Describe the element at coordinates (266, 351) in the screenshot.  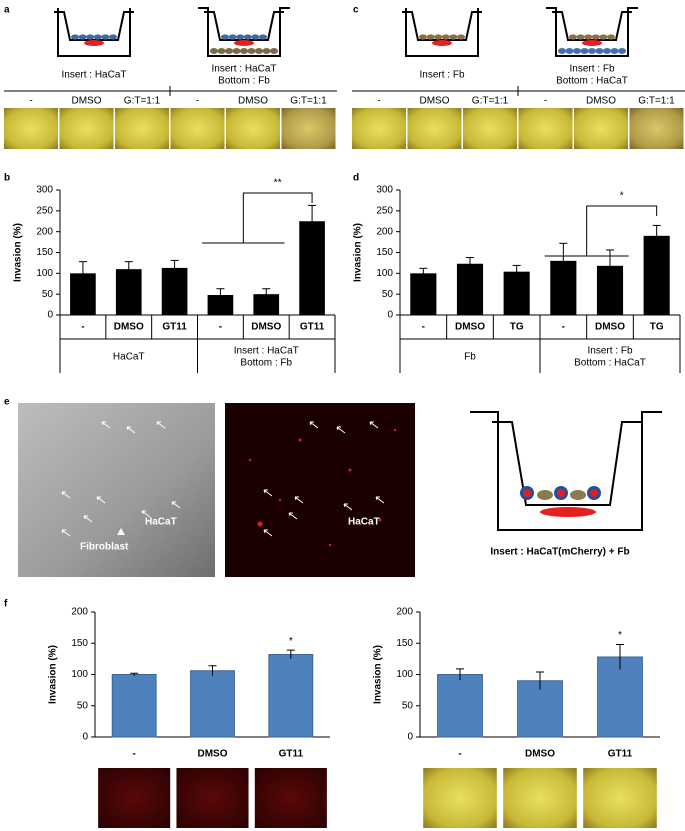
I see `group-label: Insert : HaCaT` at that location.